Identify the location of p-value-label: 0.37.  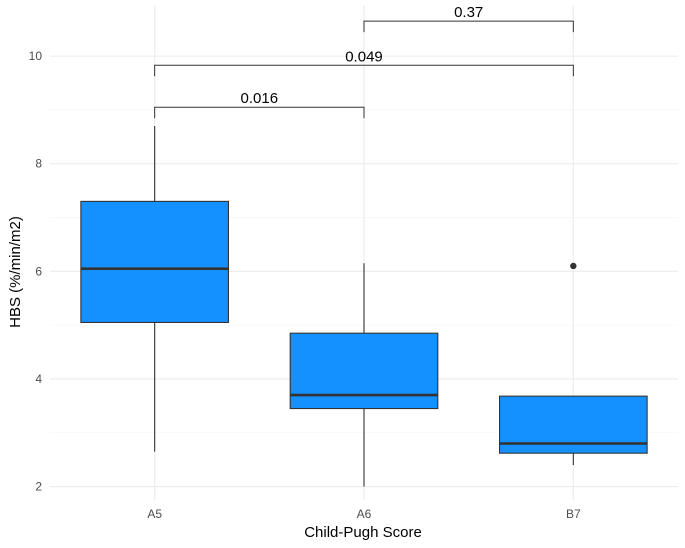
(468, 12).